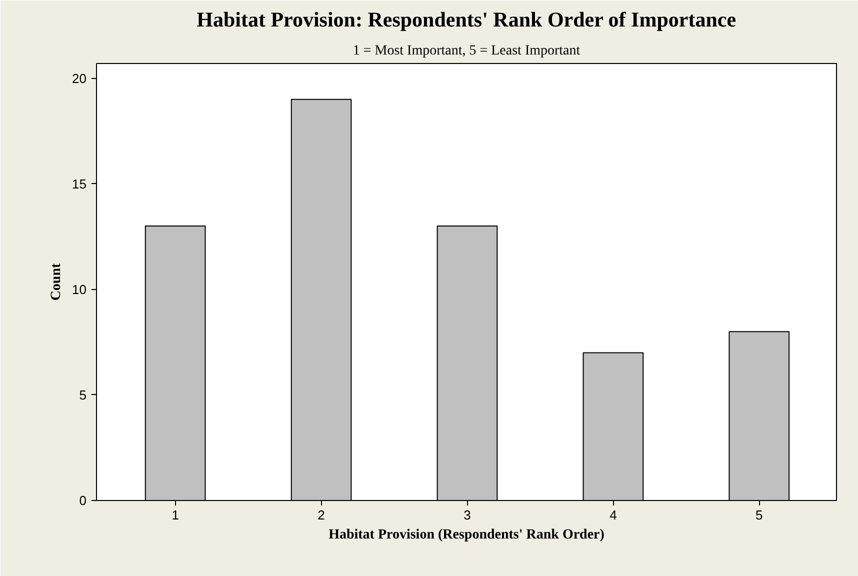 The width and height of the screenshot is (858, 576). I want to click on x-tick-label: 1, so click(175, 515).